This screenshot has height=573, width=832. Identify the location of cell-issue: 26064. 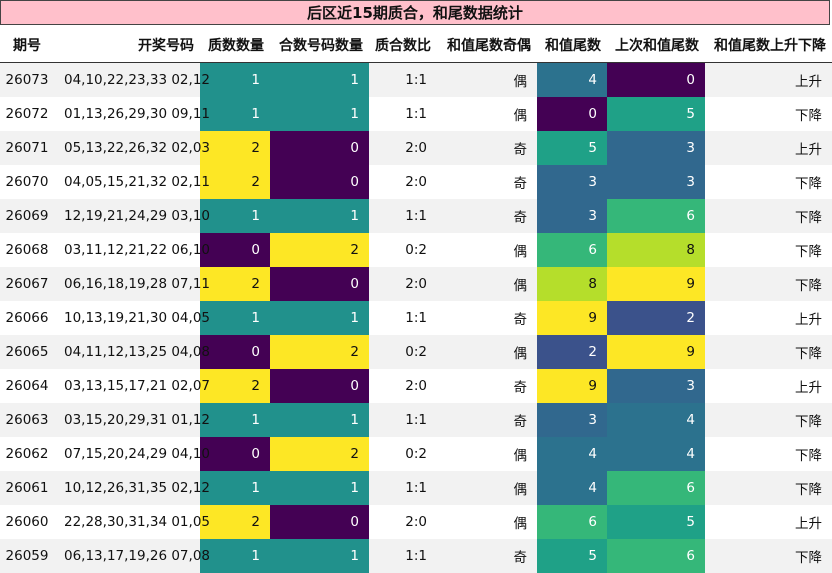
(27, 386).